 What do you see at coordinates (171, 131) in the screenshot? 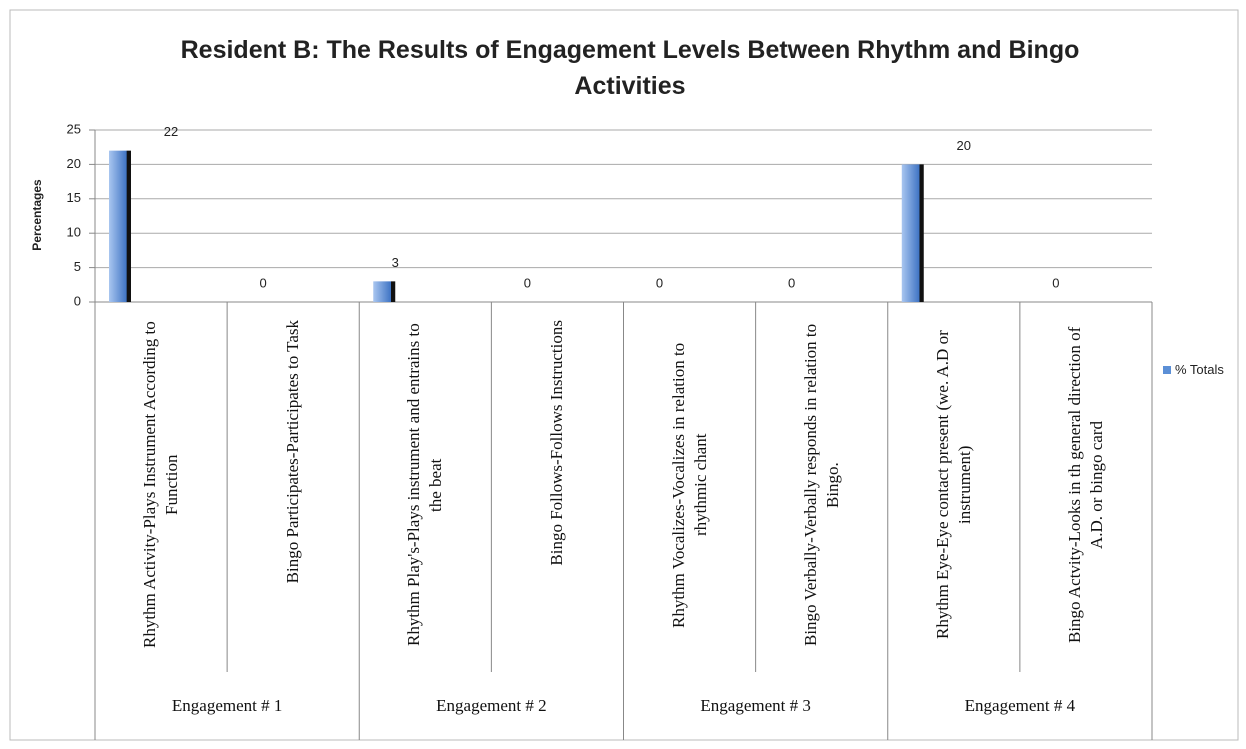
I see `data-label: 22` at bounding box center [171, 131].